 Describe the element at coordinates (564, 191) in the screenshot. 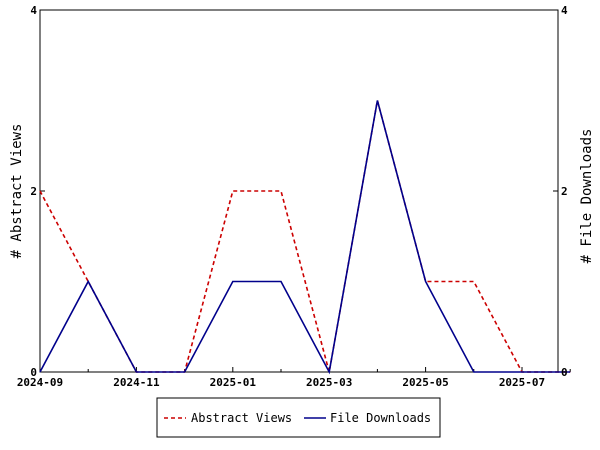

I see `y2-tick-label: 2` at that location.